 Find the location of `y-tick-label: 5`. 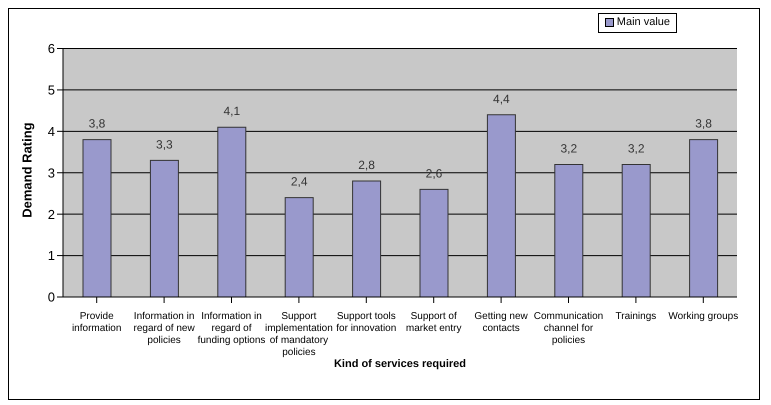

y-tick-label: 5 is located at coordinates (51, 90).